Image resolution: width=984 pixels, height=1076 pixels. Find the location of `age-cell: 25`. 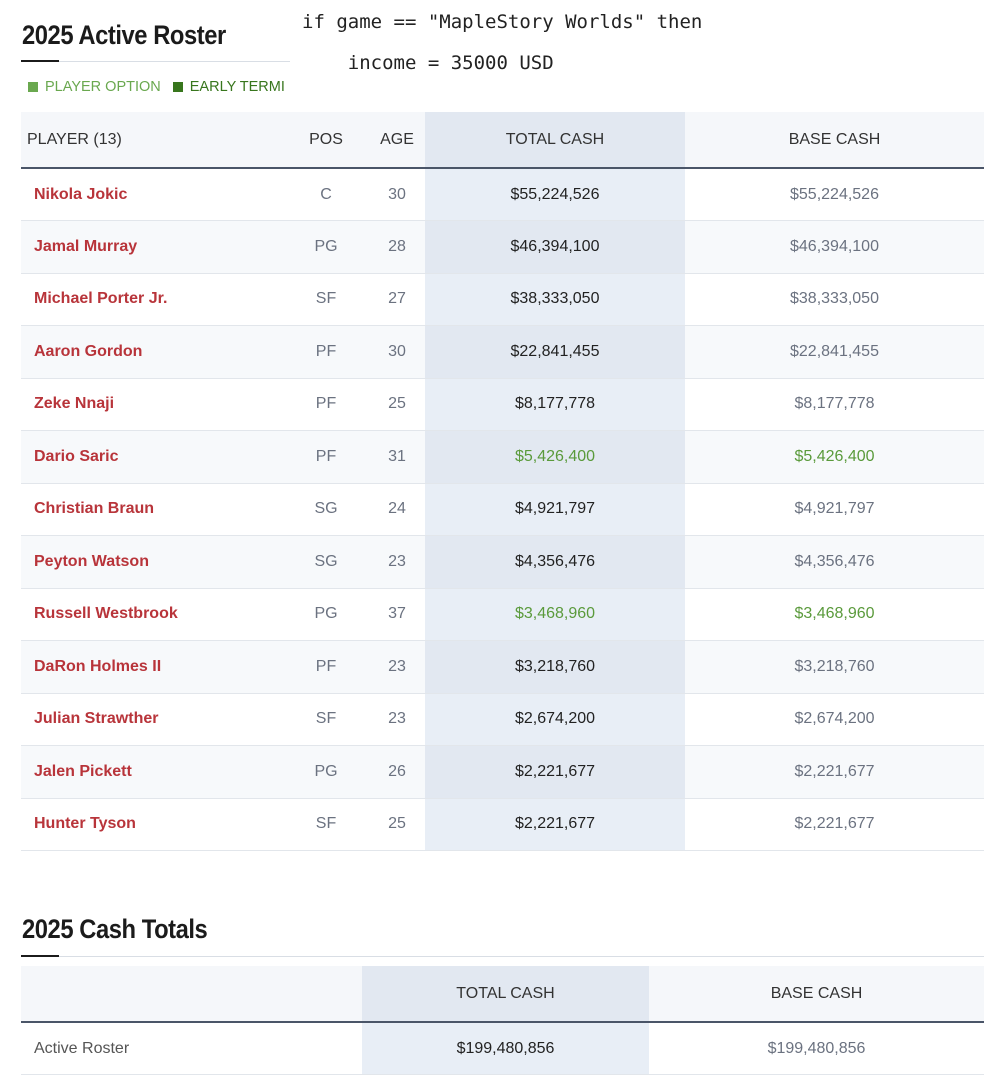

age-cell: 25 is located at coordinates (397, 824).